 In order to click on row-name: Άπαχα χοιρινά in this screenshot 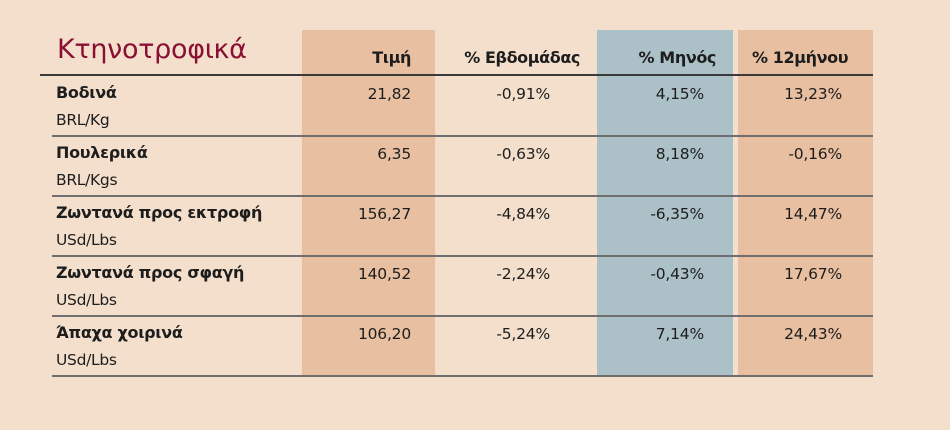, I will do `click(119, 332)`.